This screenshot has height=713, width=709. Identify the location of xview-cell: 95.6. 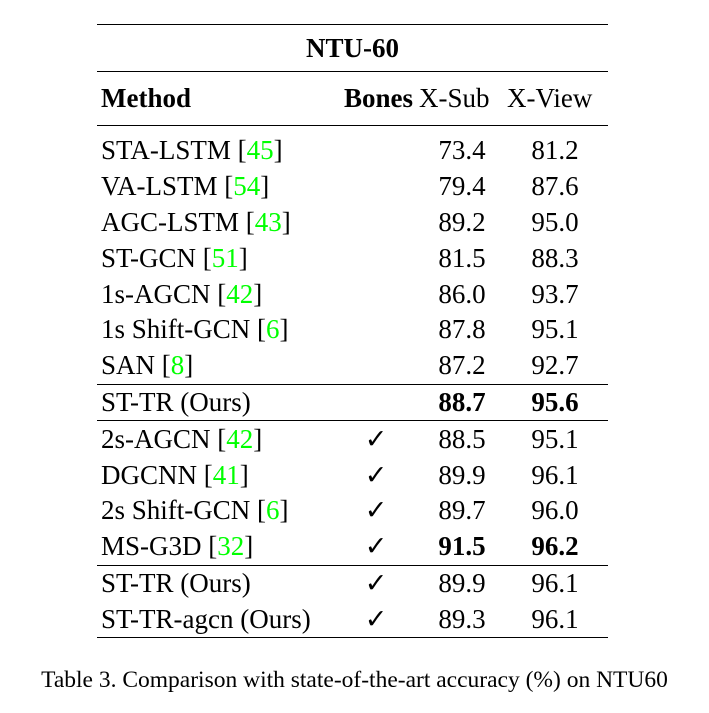
(555, 401).